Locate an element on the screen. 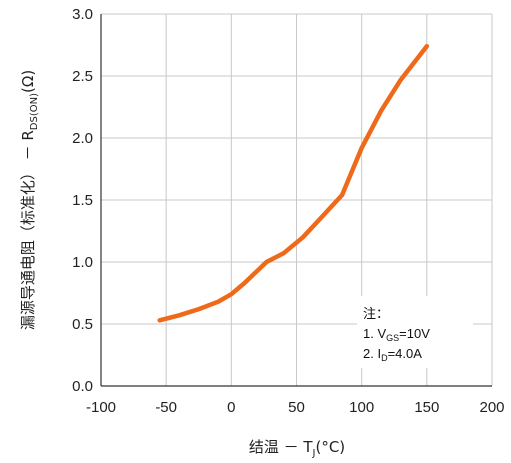 The height and width of the screenshot is (463, 511). x-tick-label: -50 is located at coordinates (166, 407).